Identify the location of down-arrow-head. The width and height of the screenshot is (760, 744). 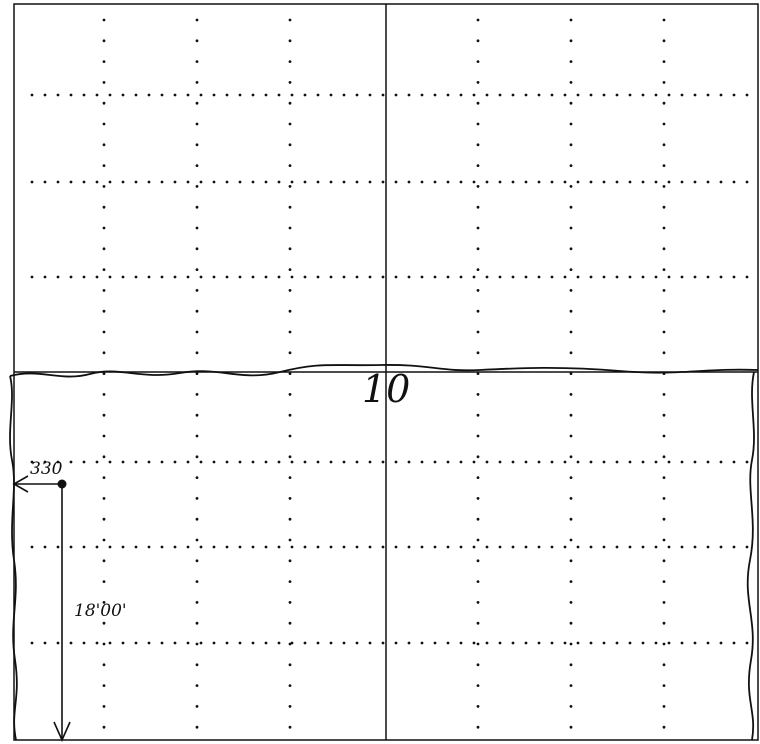
(62, 731).